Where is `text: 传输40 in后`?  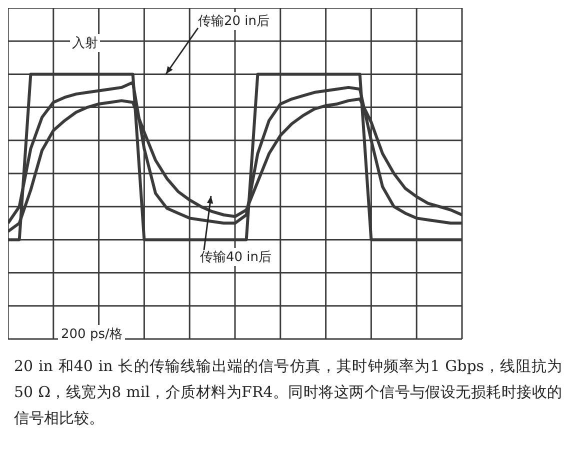
text: 传输40 in后 is located at coordinates (236, 257).